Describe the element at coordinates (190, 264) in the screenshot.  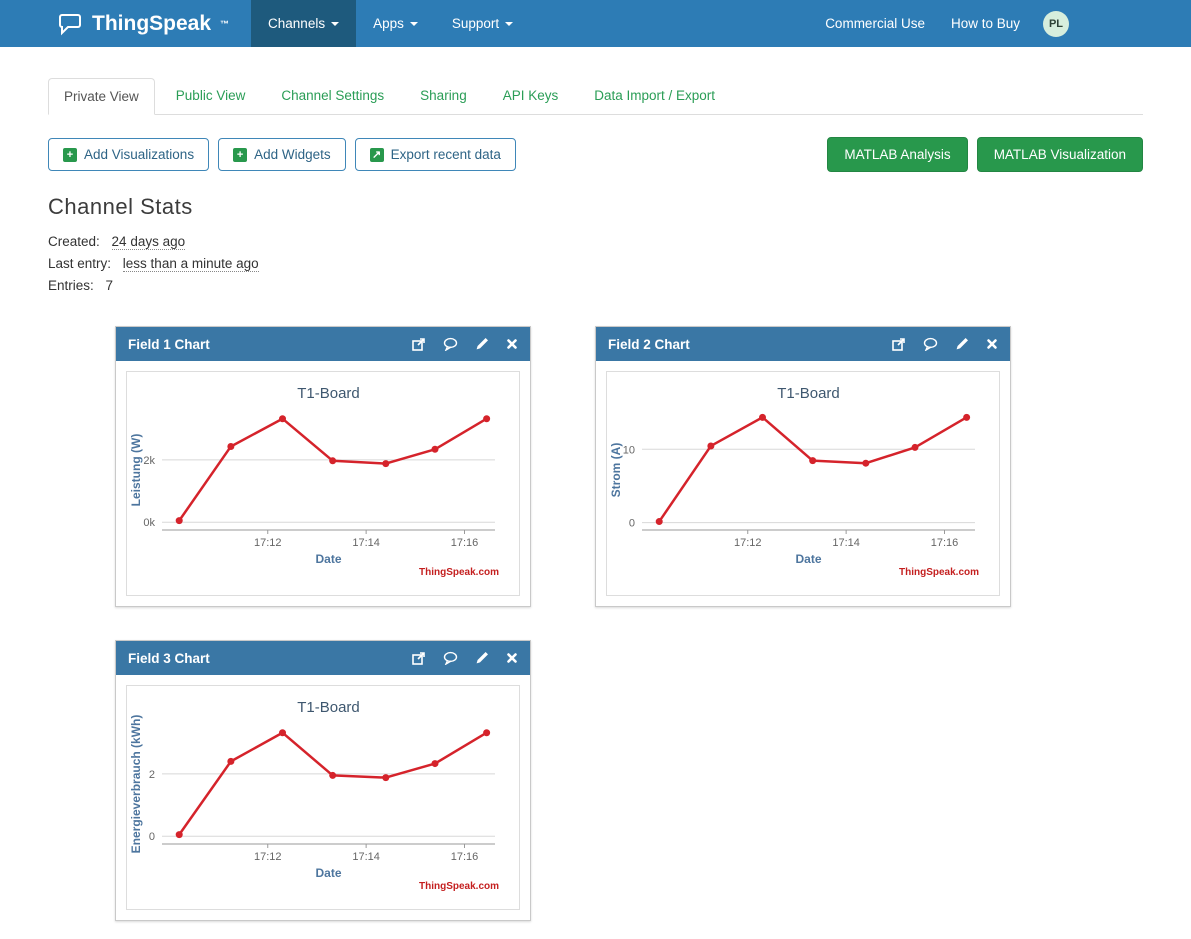
I see `last-entry-value: less than a minute ago` at that location.